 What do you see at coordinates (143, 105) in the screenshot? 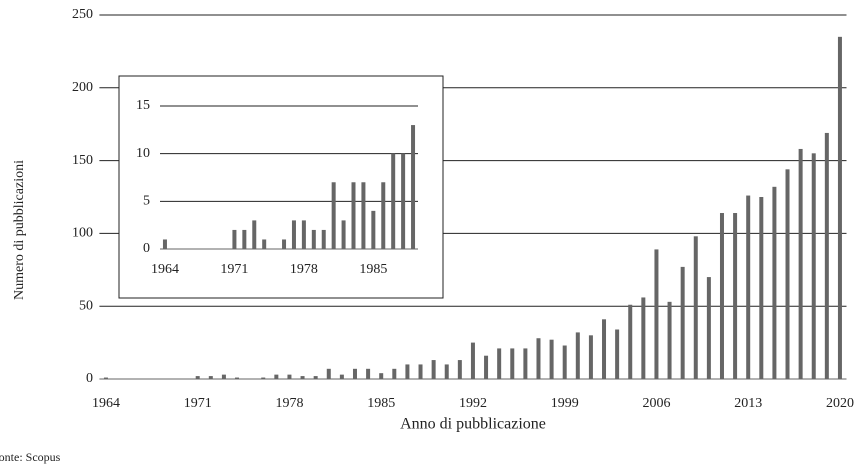
I see `y-tick-label: 15` at bounding box center [143, 105].